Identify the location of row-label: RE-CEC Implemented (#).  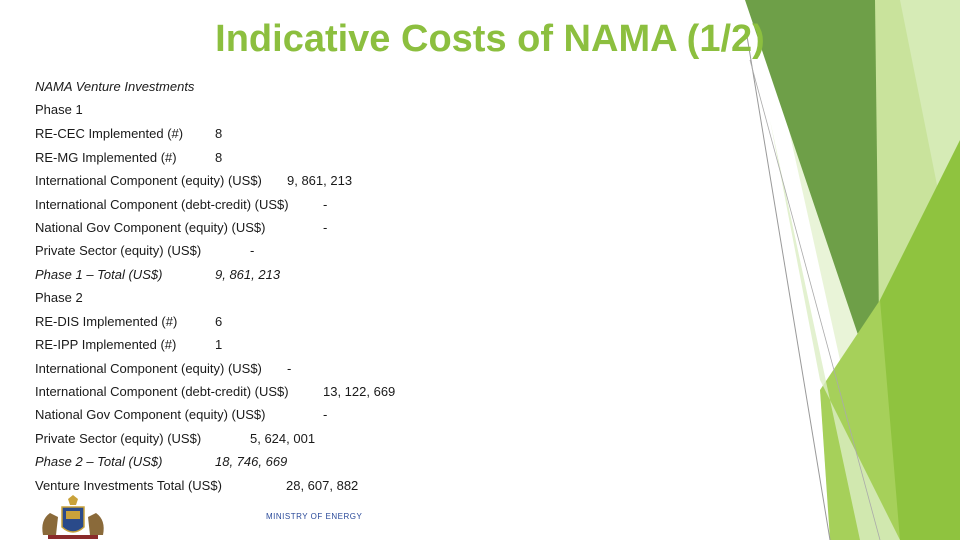
(109, 133).